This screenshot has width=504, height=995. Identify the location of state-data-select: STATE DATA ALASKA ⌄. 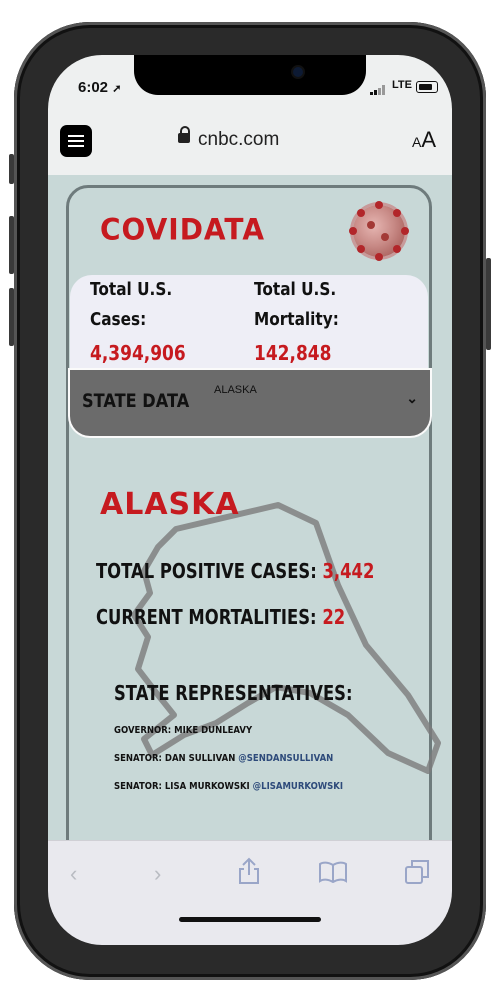
(250, 403).